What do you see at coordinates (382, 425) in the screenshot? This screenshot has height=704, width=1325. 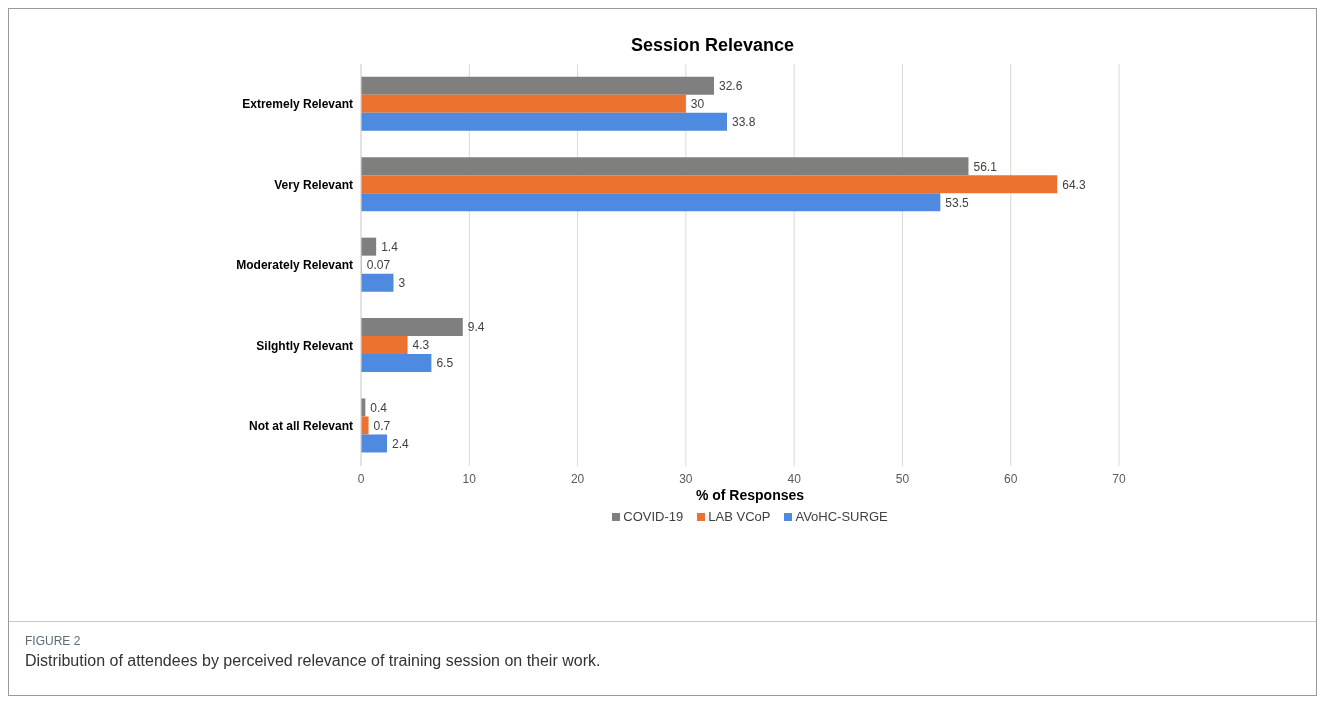 I see `data-label: 0.7` at bounding box center [382, 425].